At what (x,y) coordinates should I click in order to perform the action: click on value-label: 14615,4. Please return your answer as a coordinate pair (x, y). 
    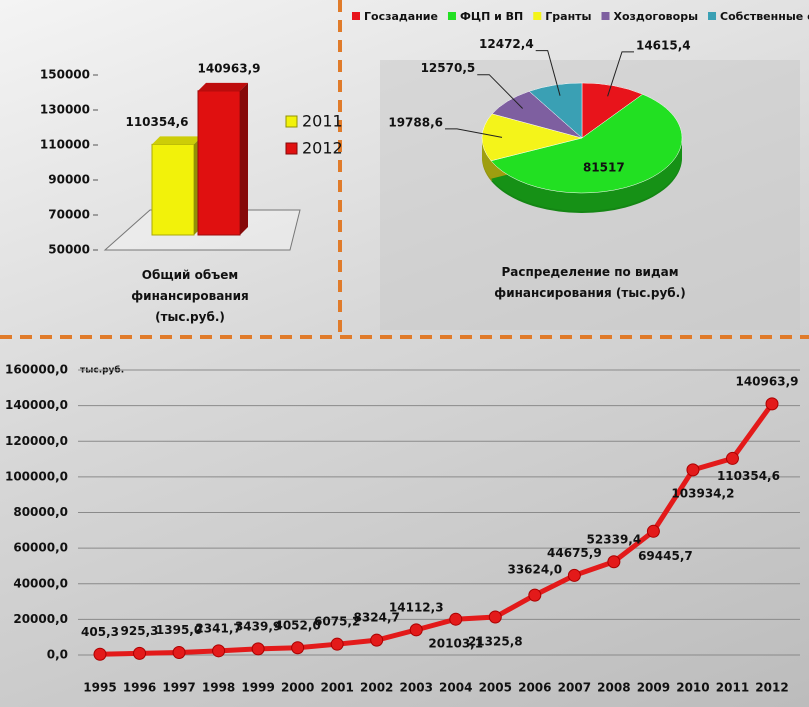
    Looking at the image, I should click on (663, 45).